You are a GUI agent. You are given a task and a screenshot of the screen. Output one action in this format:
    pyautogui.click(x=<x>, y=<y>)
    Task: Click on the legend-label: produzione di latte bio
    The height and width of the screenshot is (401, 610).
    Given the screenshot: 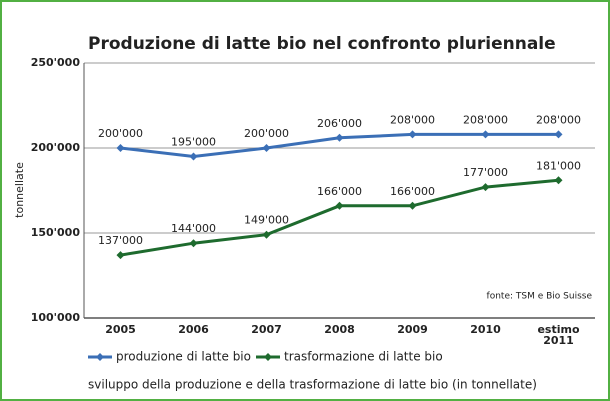 What is the action you would take?
    pyautogui.click(x=183, y=357)
    